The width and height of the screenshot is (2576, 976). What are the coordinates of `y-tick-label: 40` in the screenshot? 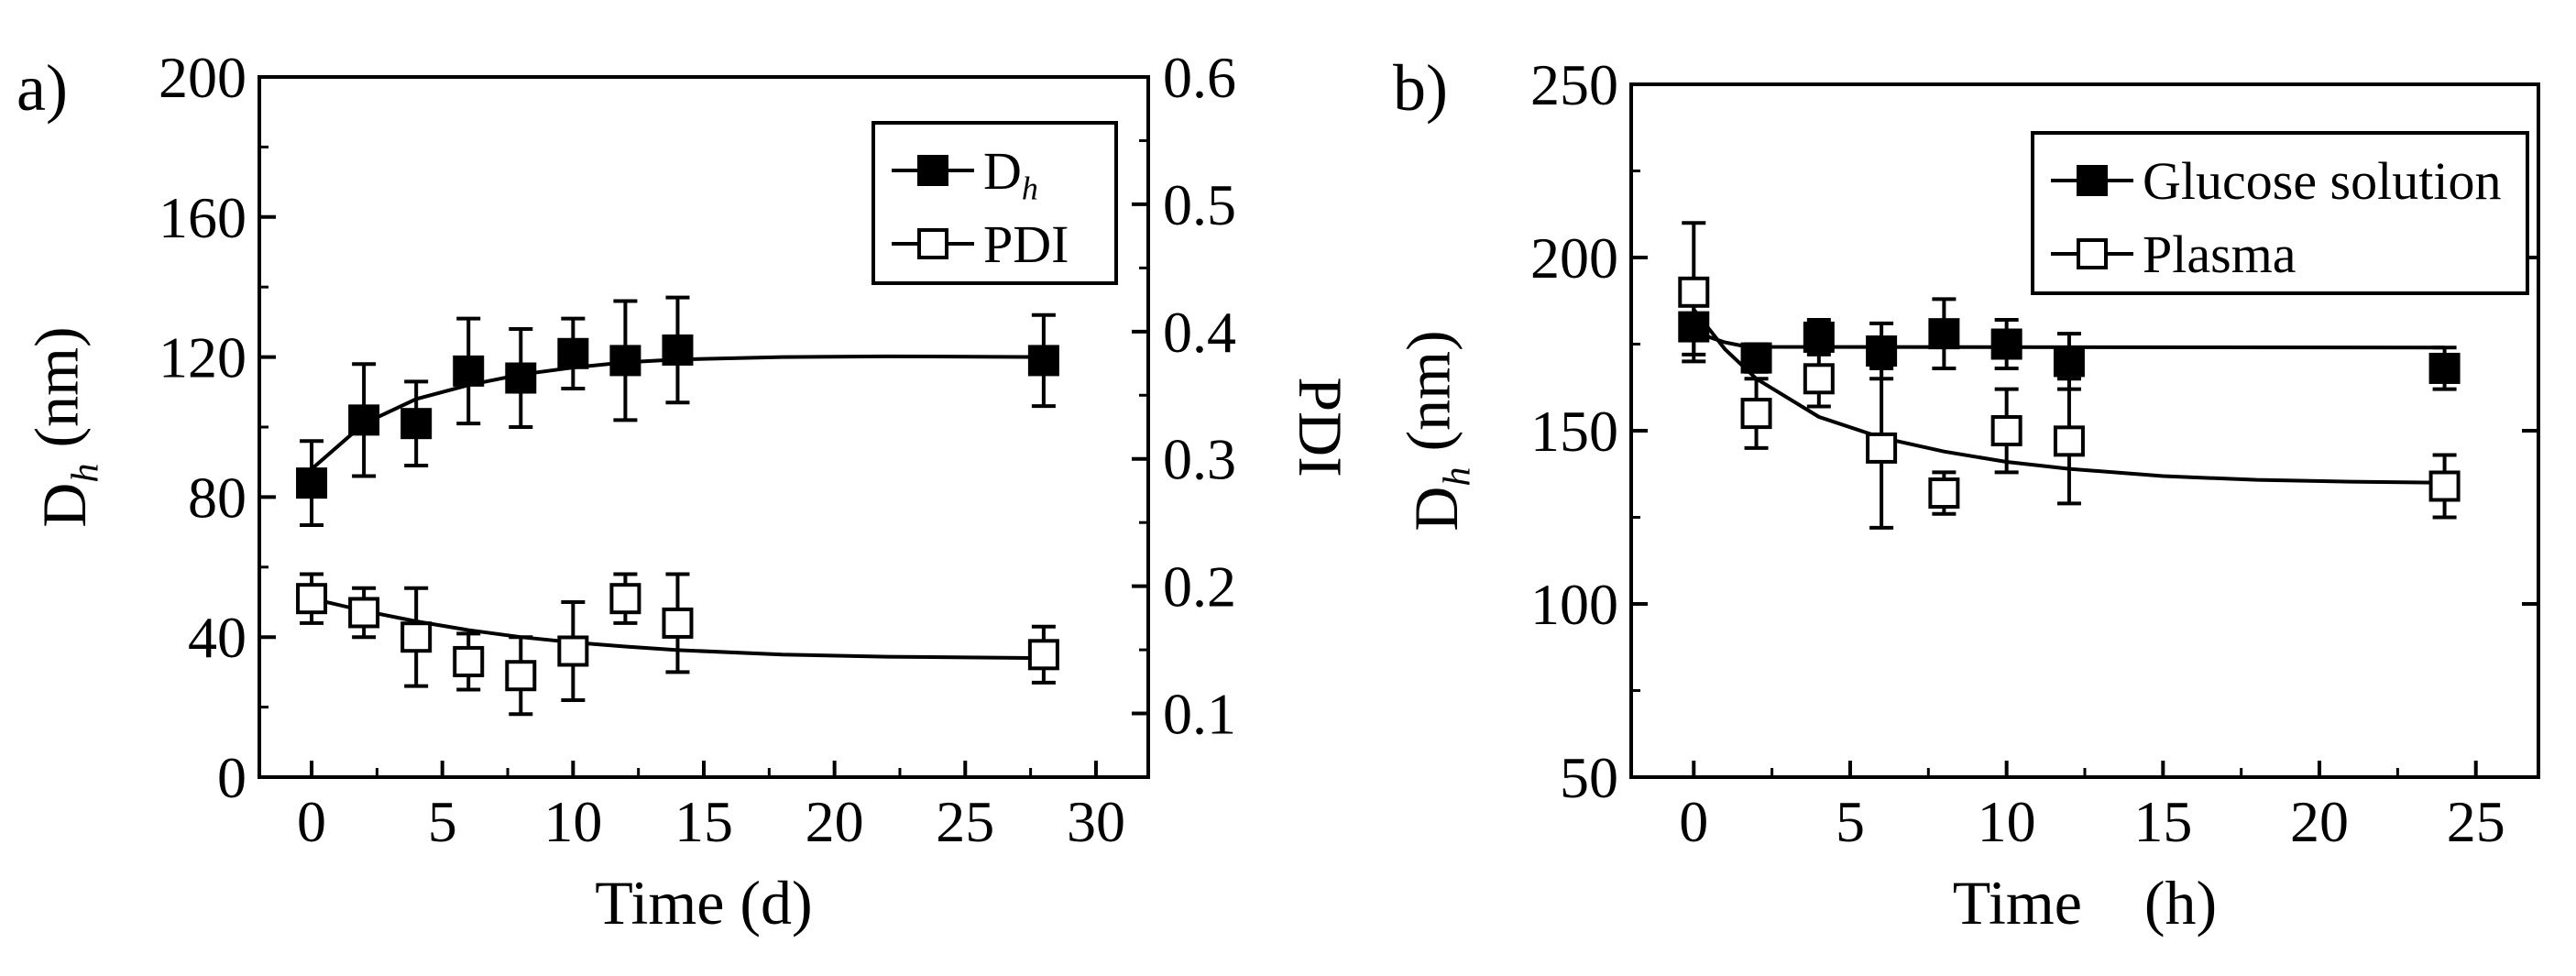 It's located at (217, 638).